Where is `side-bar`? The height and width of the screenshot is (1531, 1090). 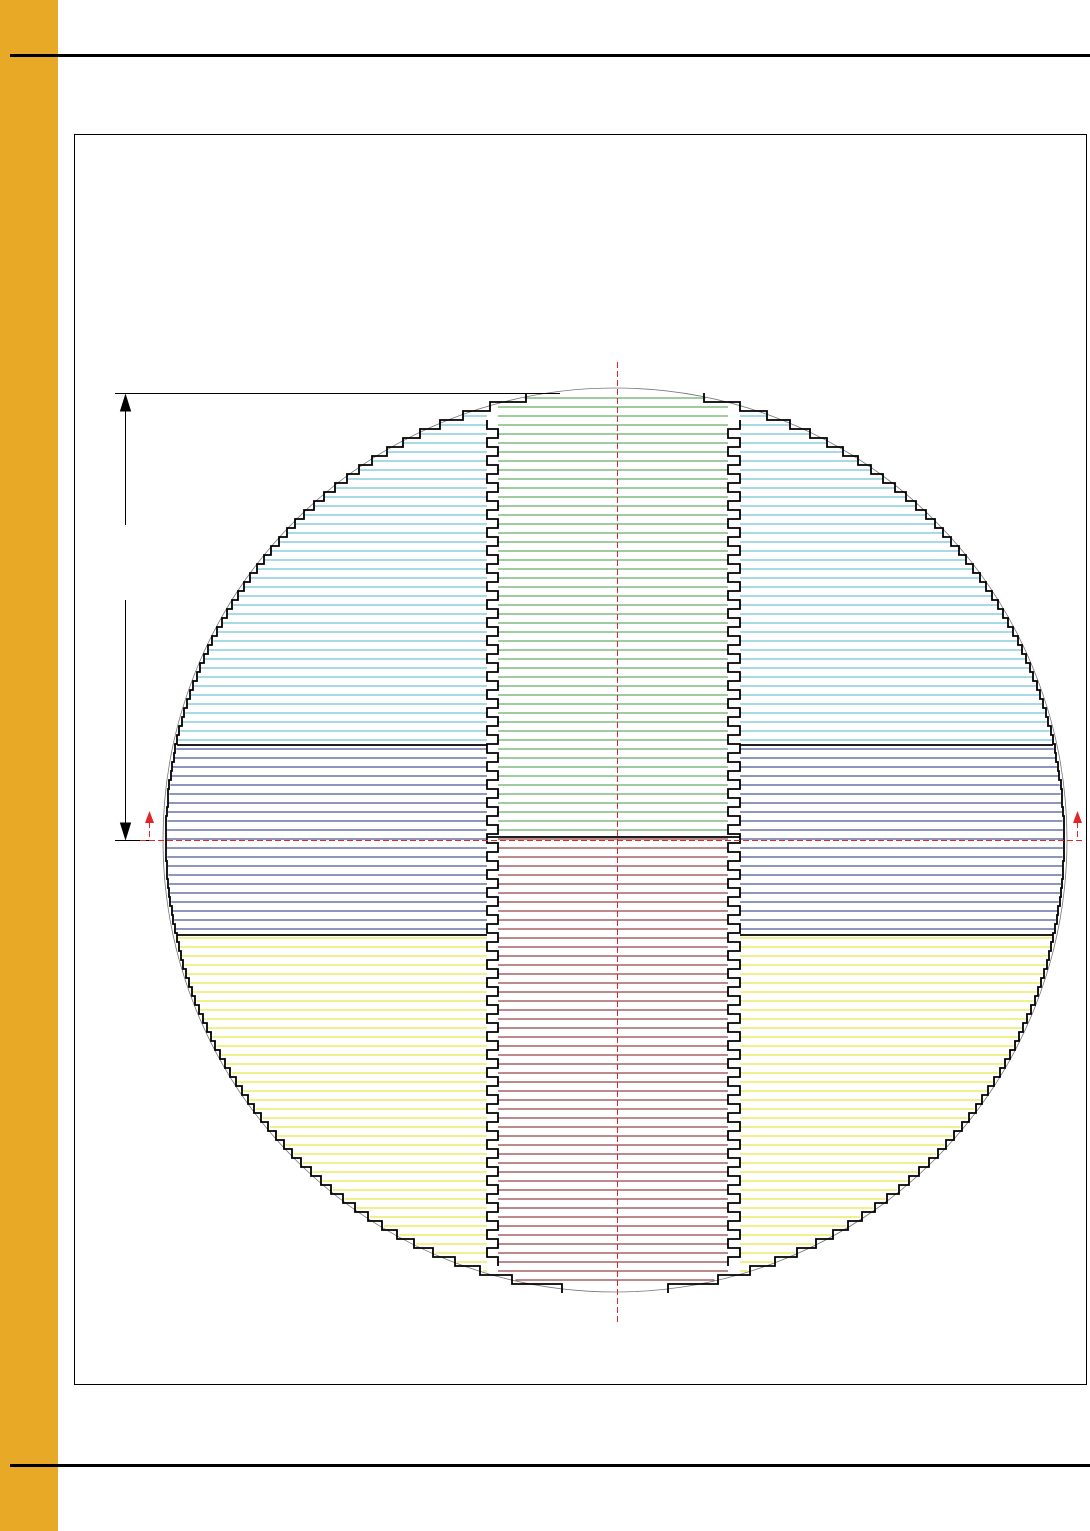
side-bar is located at coordinates (29, 765).